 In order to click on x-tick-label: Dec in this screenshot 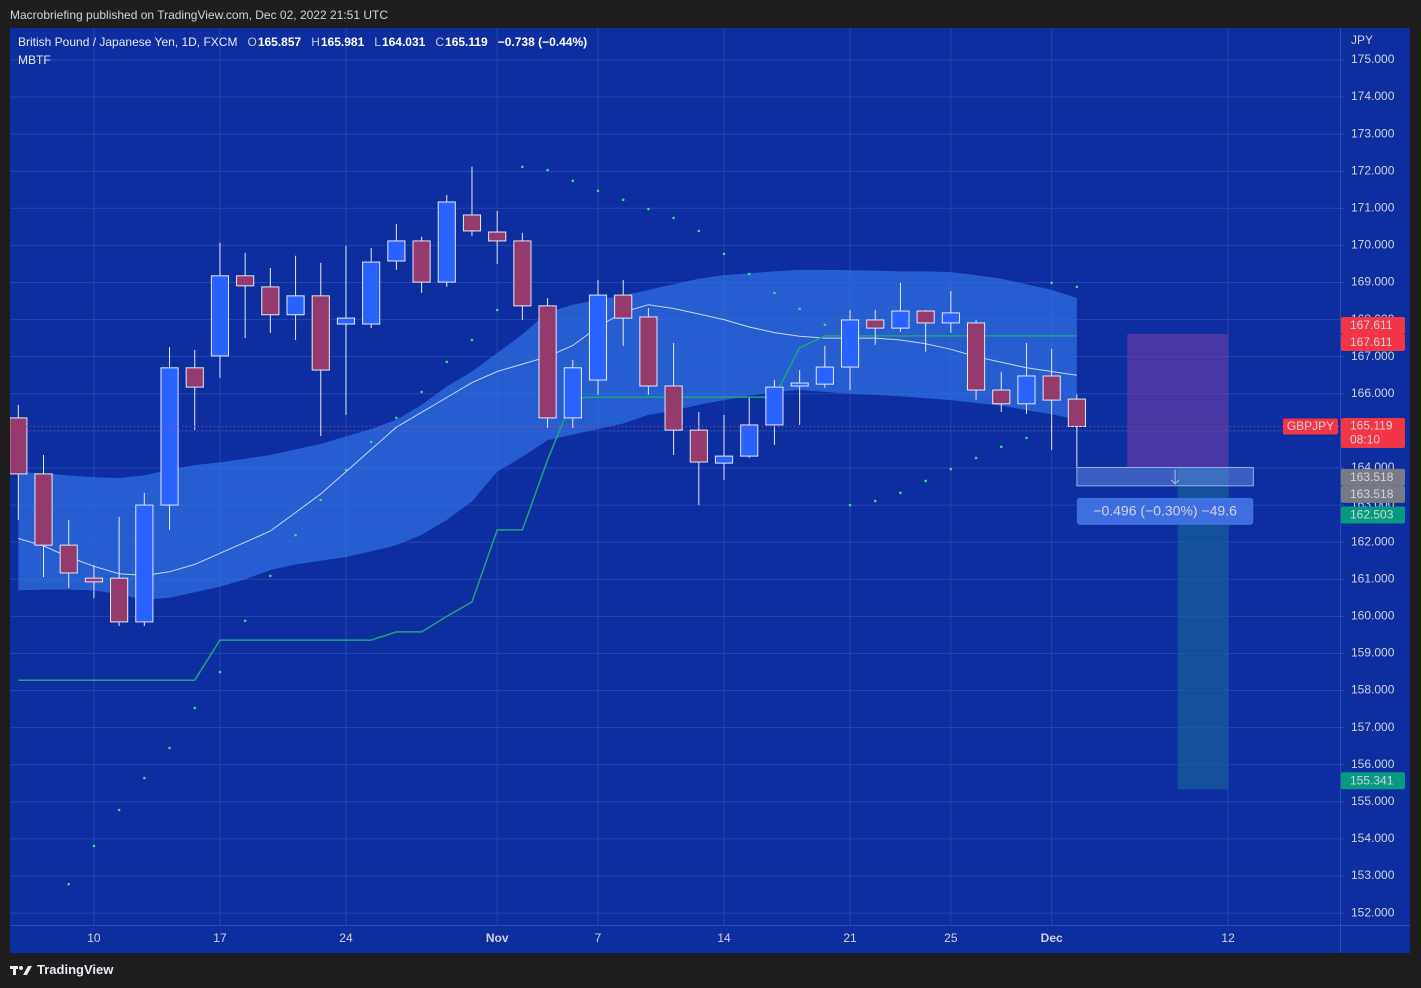, I will do `click(1052, 938)`.